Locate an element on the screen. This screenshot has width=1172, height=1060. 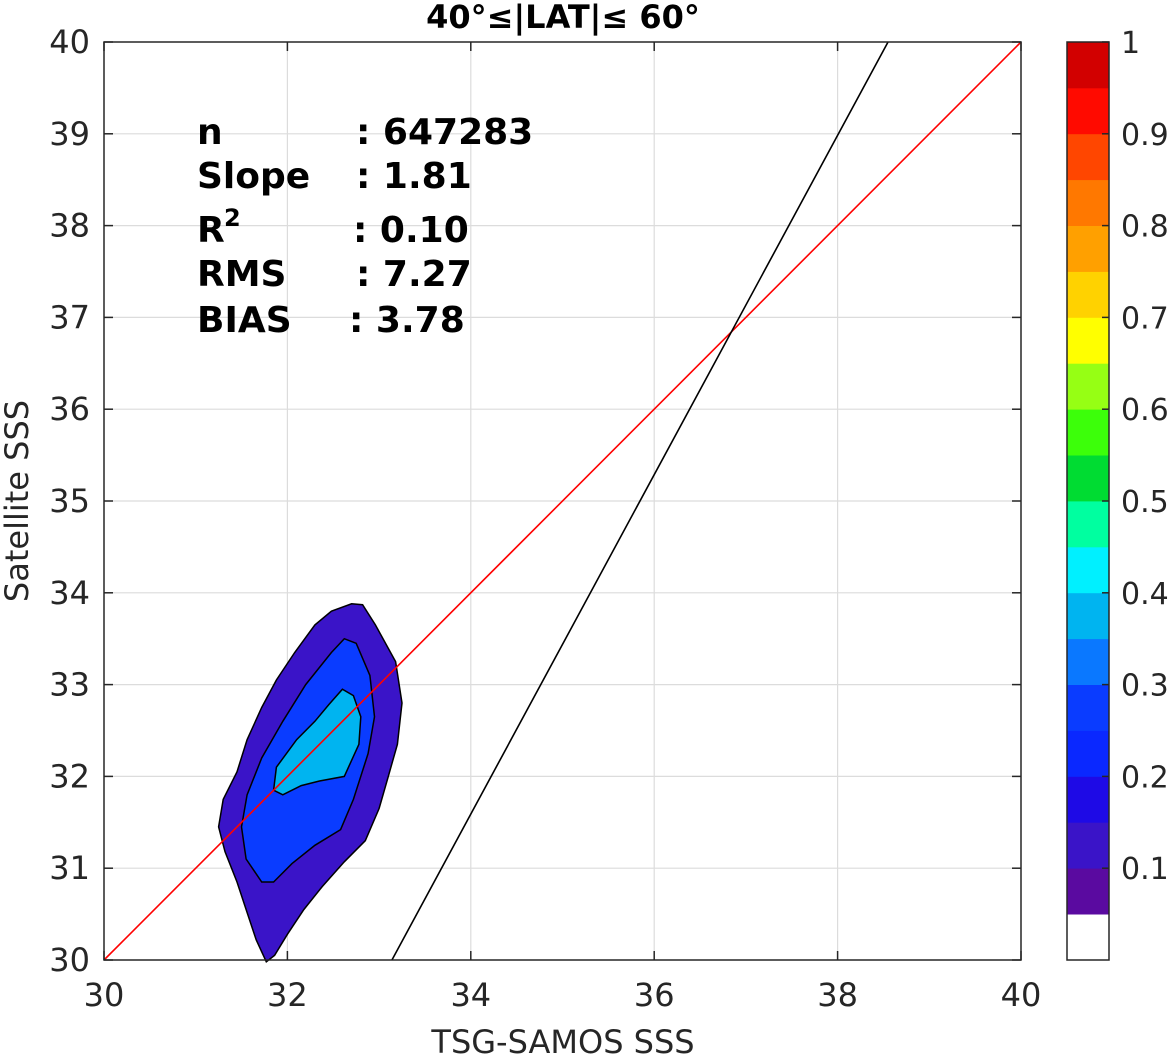
y-tick-label: 30 is located at coordinates (69, 960).